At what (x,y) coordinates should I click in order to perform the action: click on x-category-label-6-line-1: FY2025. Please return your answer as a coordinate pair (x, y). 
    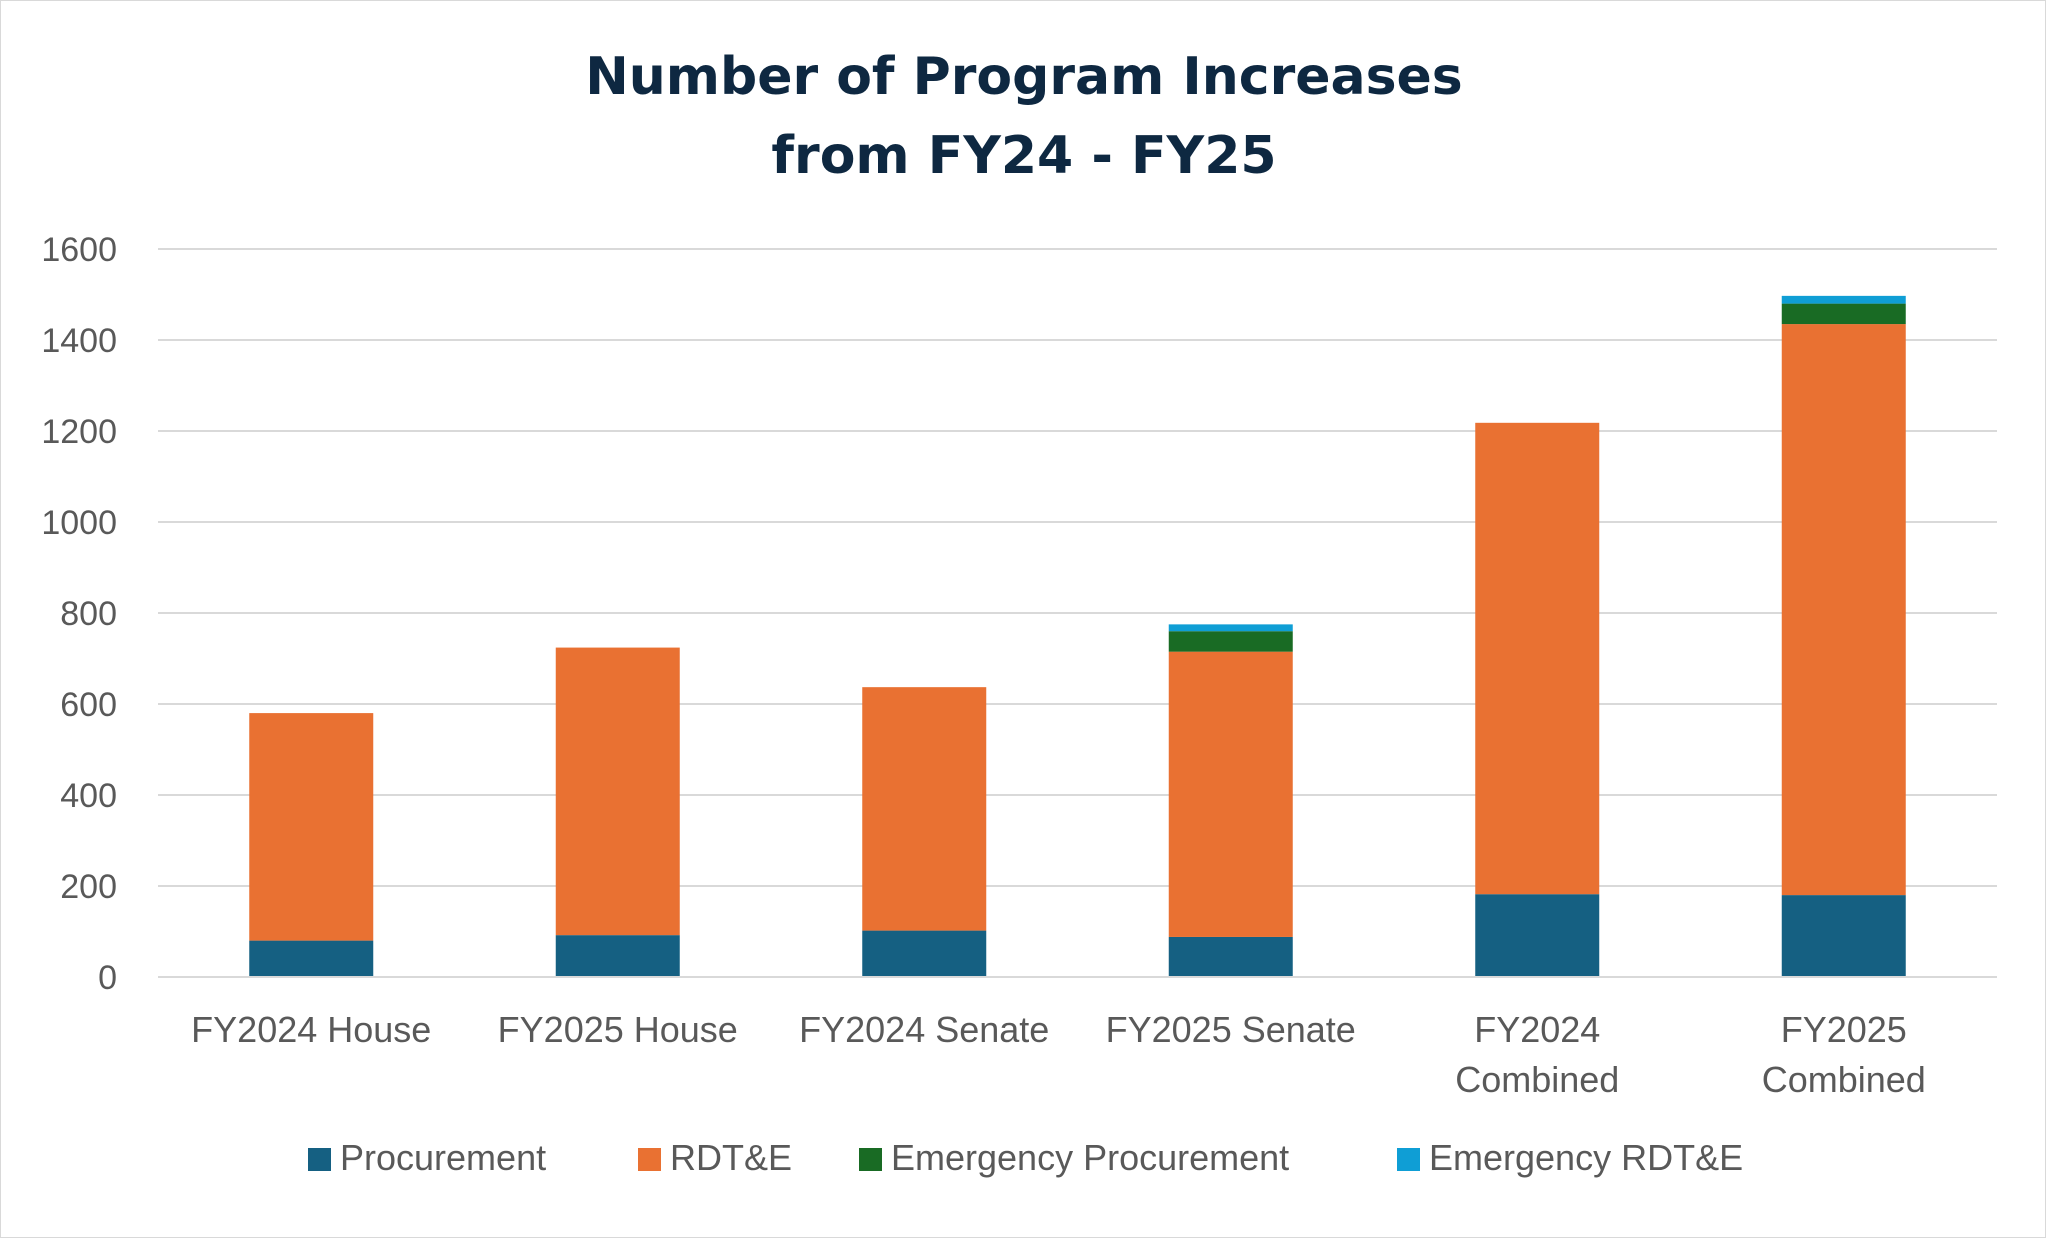
    Looking at the image, I should click on (1844, 1029).